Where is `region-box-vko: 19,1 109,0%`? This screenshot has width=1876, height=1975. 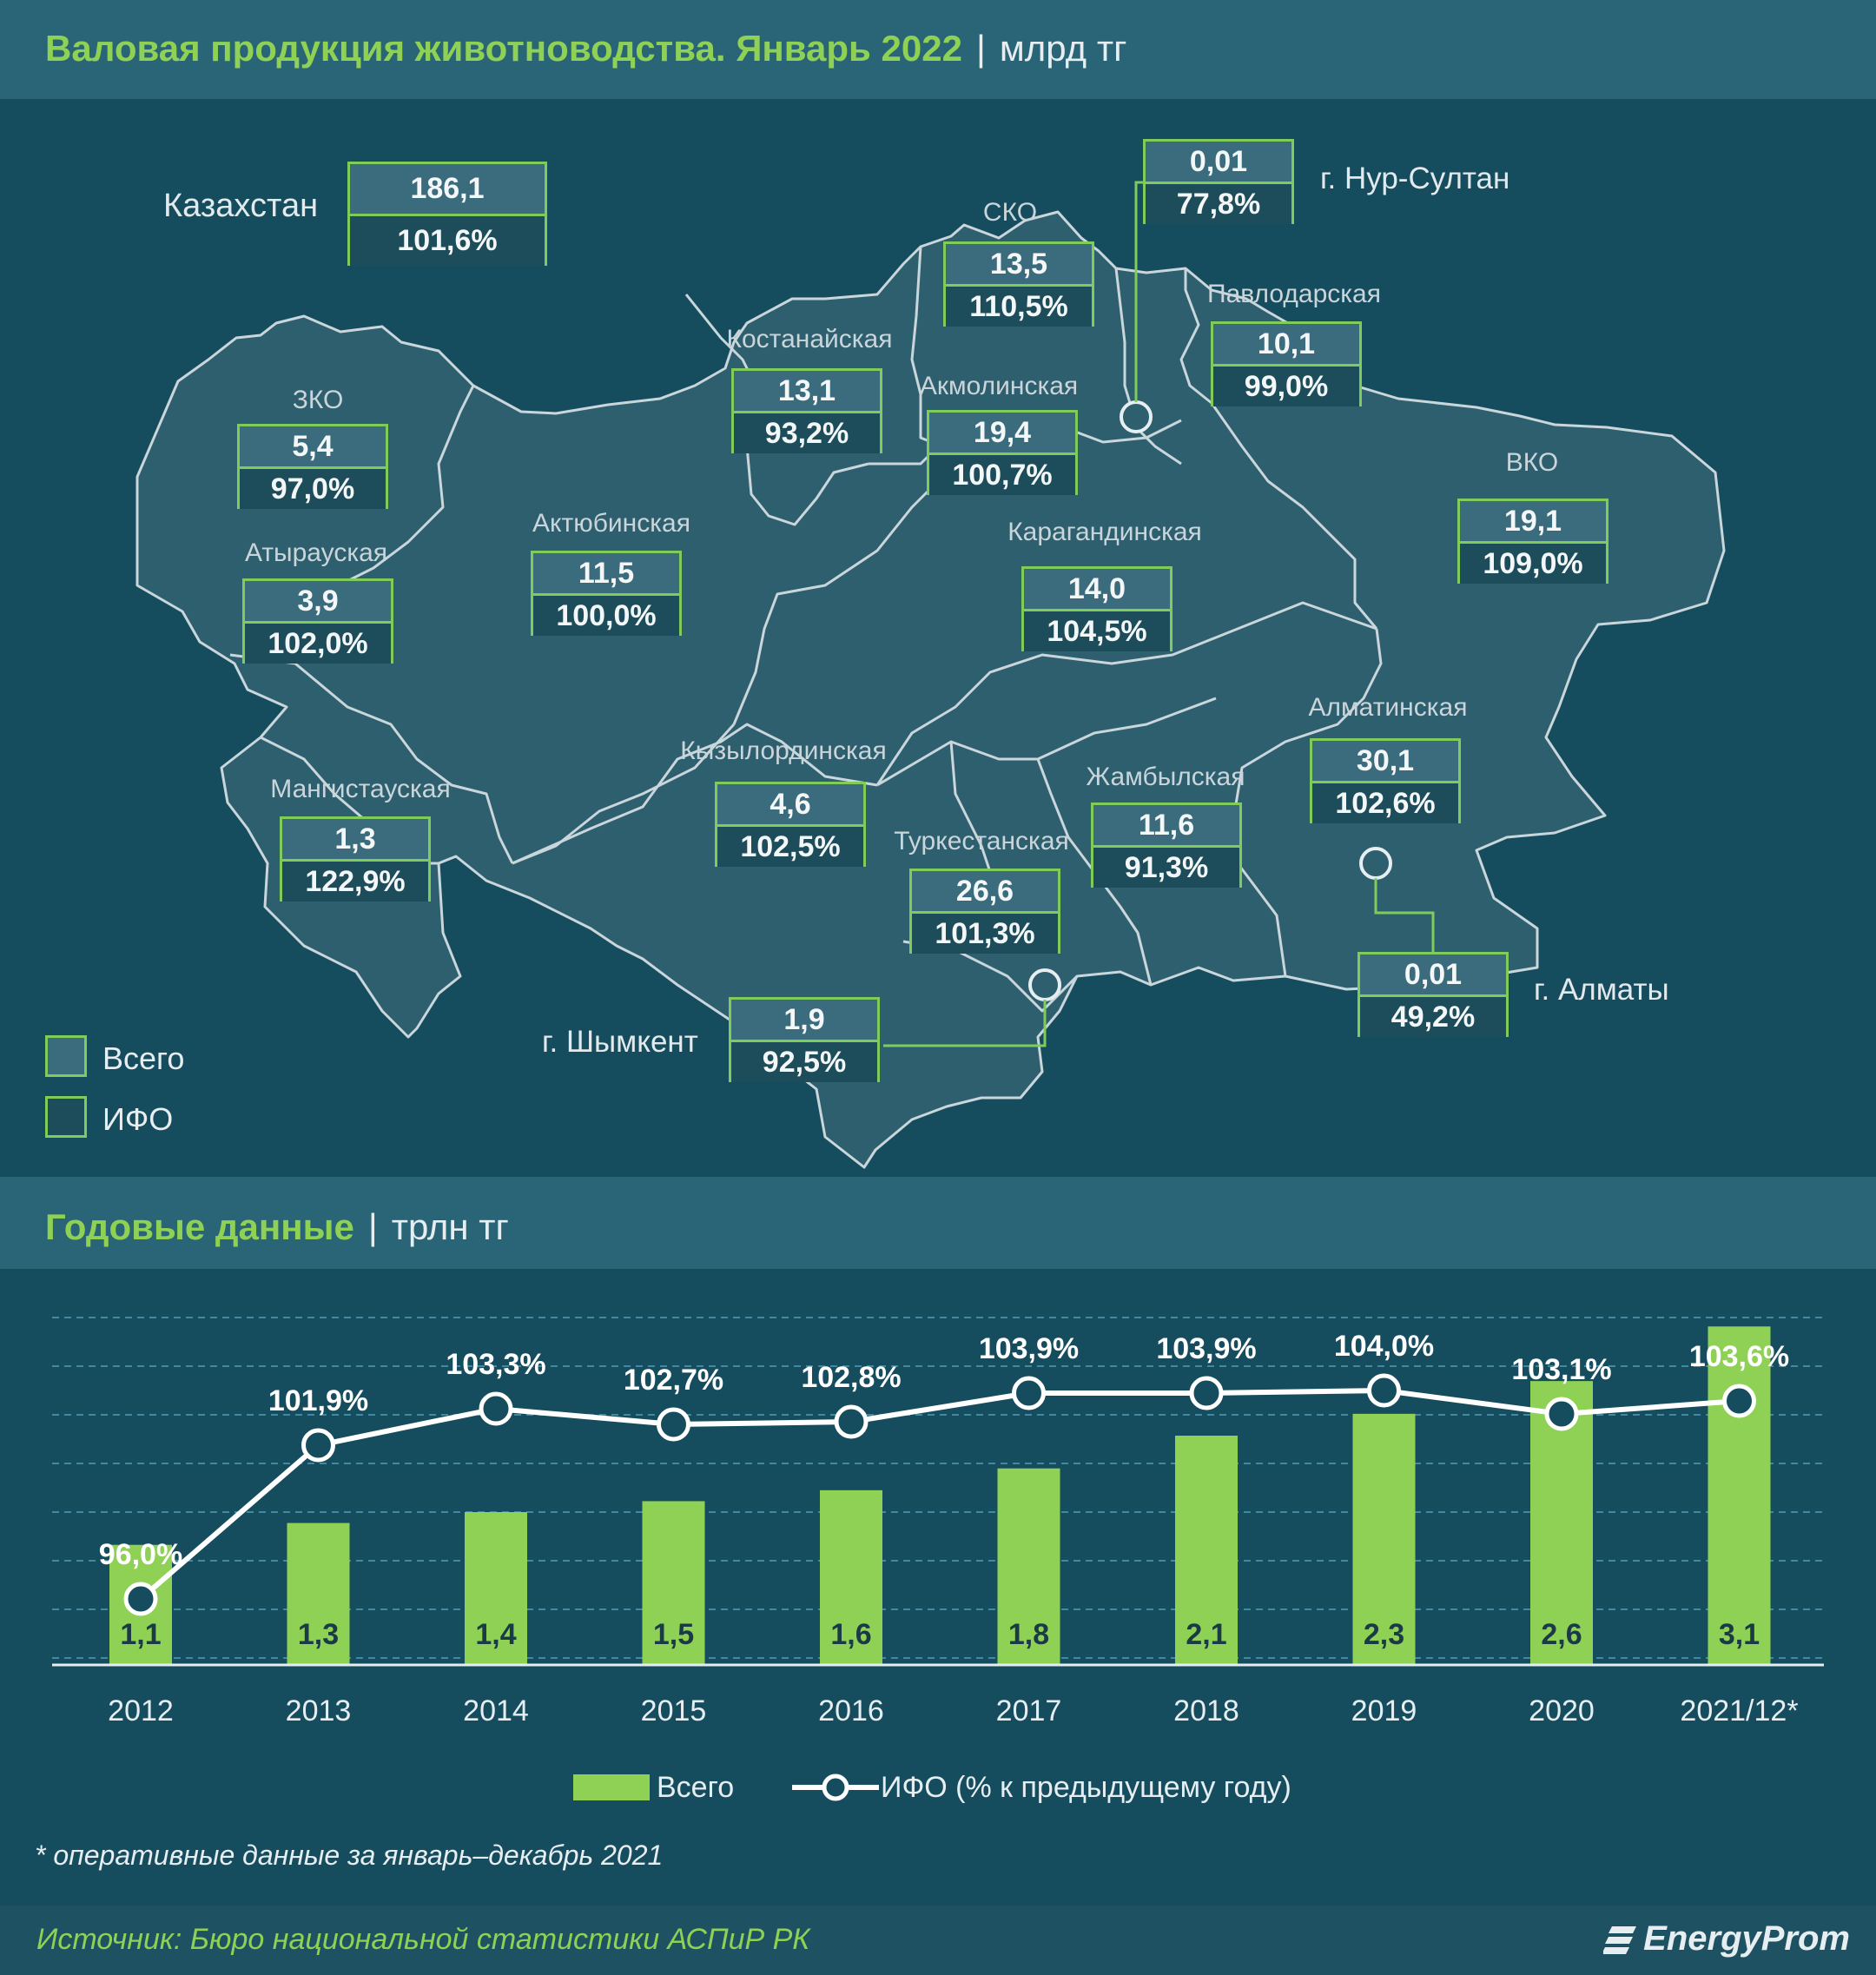
region-box-vko: 19,1 109,0% is located at coordinates (1532, 541).